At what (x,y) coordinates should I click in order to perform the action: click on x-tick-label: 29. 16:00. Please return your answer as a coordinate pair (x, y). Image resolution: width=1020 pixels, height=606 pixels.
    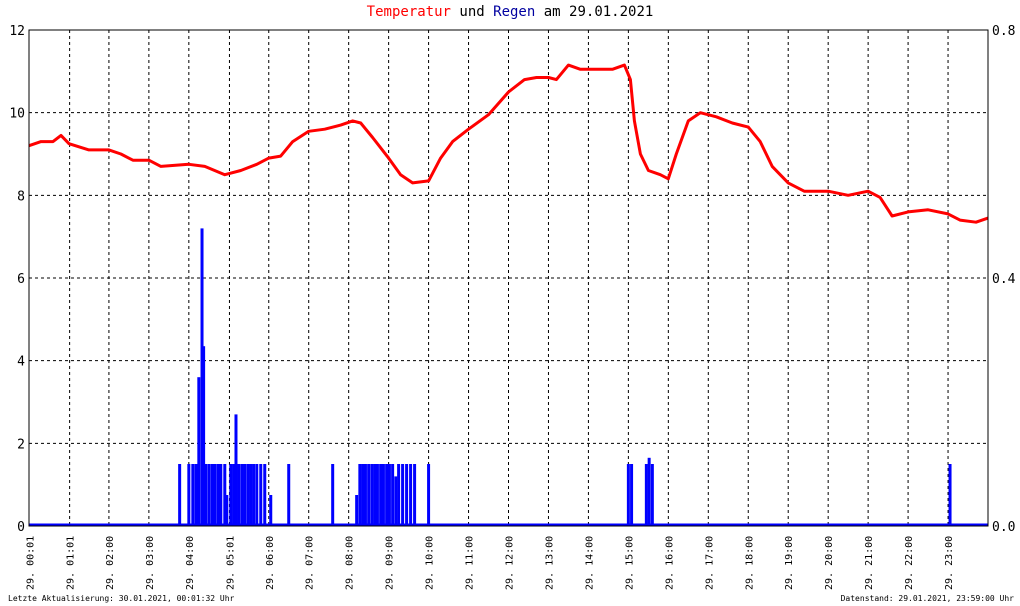
    Looking at the image, I should click on (669, 563).